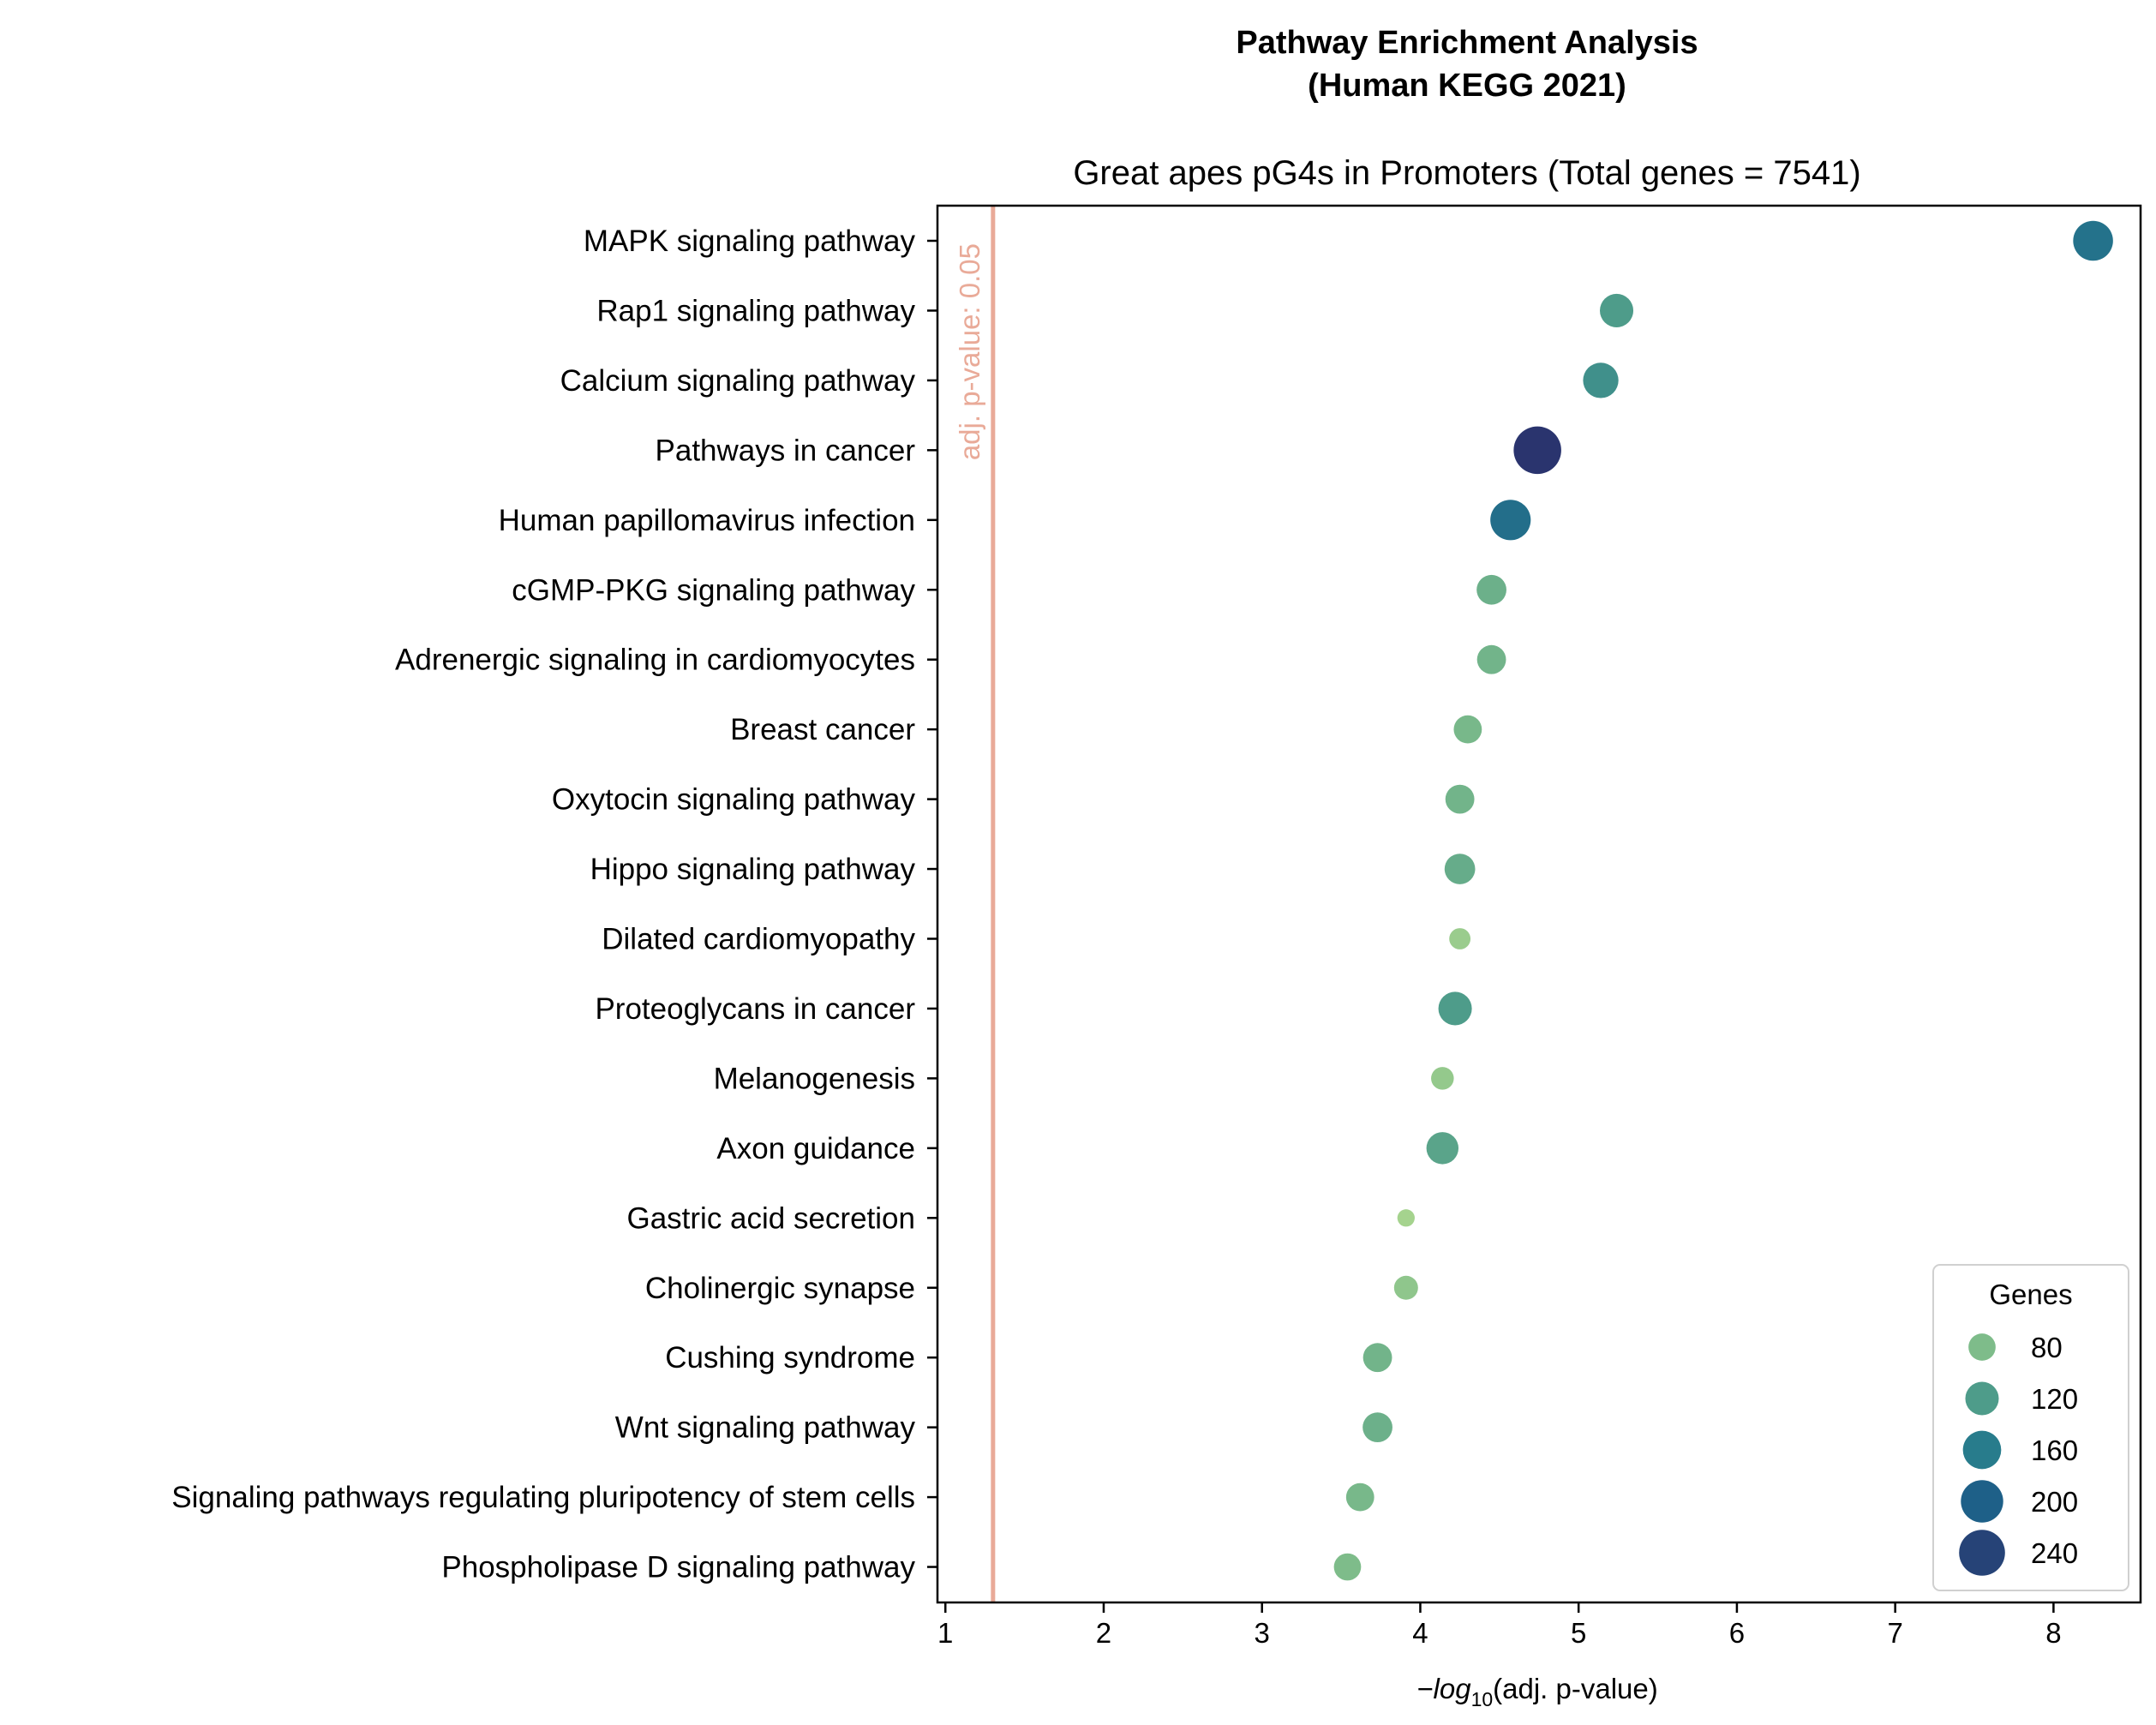 This screenshot has height=1725, width=2156. What do you see at coordinates (945, 1633) in the screenshot?
I see `x-tick-label: 1` at bounding box center [945, 1633].